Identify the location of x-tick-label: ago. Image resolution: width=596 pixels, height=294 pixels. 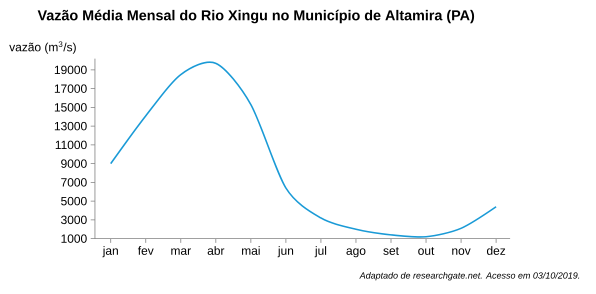
(356, 253).